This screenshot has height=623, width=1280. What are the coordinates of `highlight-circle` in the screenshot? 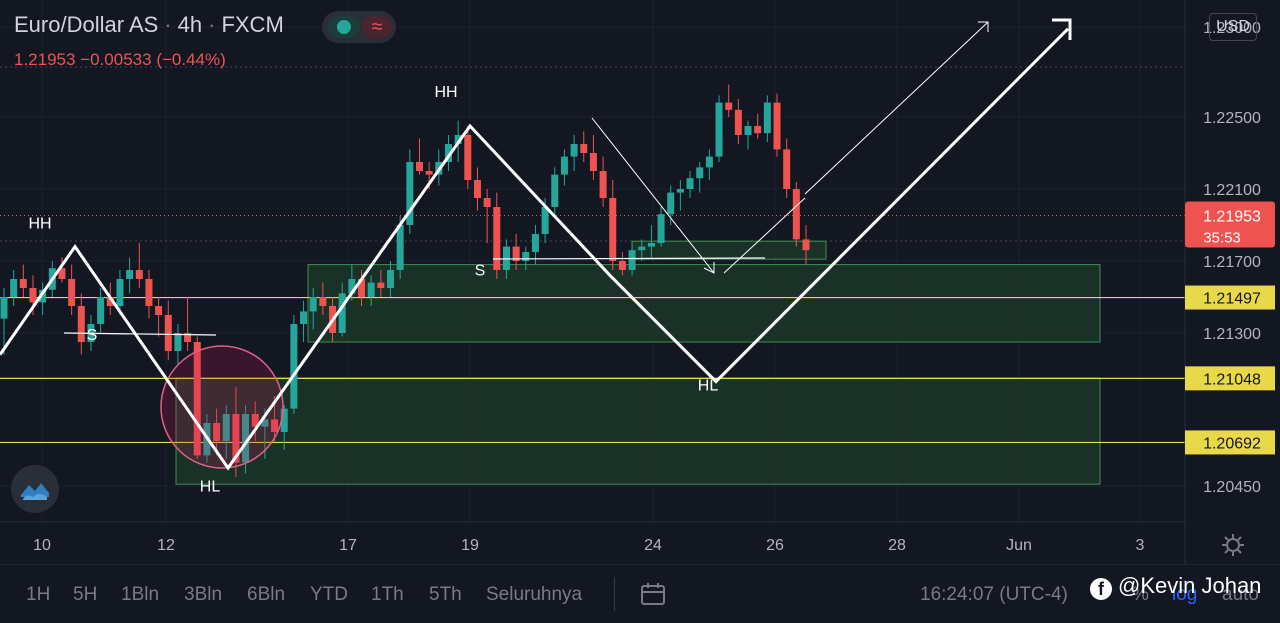 It's located at (222, 407).